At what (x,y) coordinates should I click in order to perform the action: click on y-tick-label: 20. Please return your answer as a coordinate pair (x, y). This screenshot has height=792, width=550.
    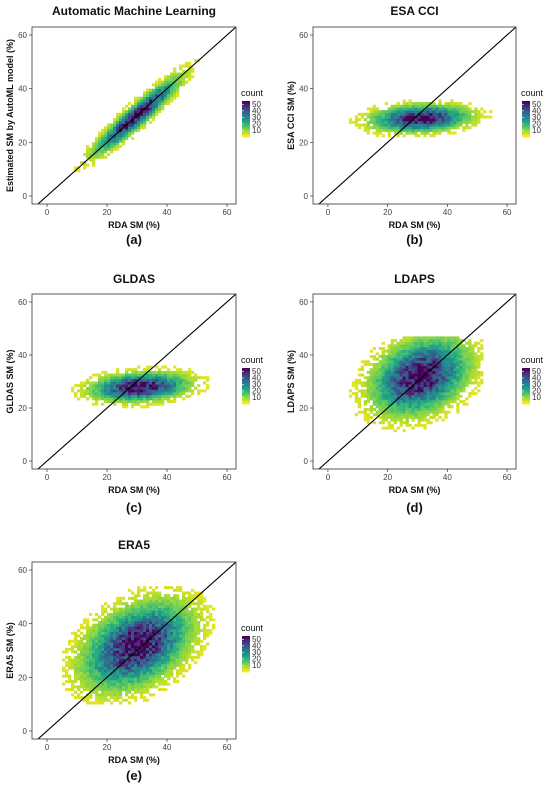
    Looking at the image, I should click on (22, 142).